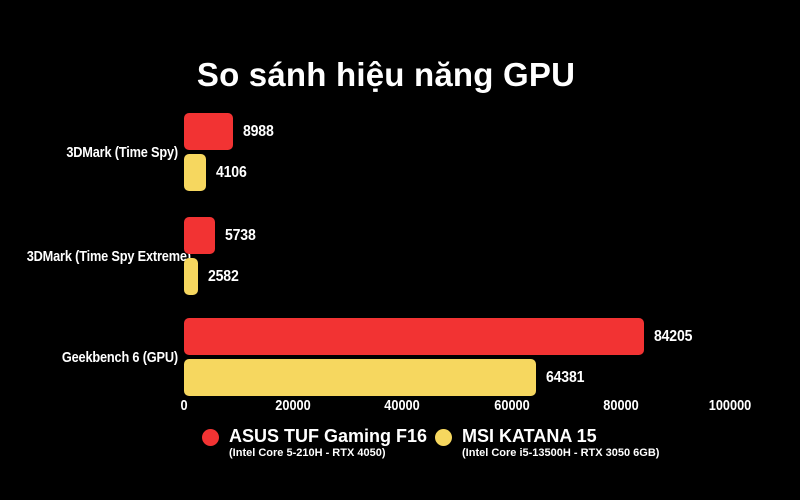 The image size is (800, 500). What do you see at coordinates (621, 405) in the screenshot?
I see `x-axis-tick-label: 80000` at bounding box center [621, 405].